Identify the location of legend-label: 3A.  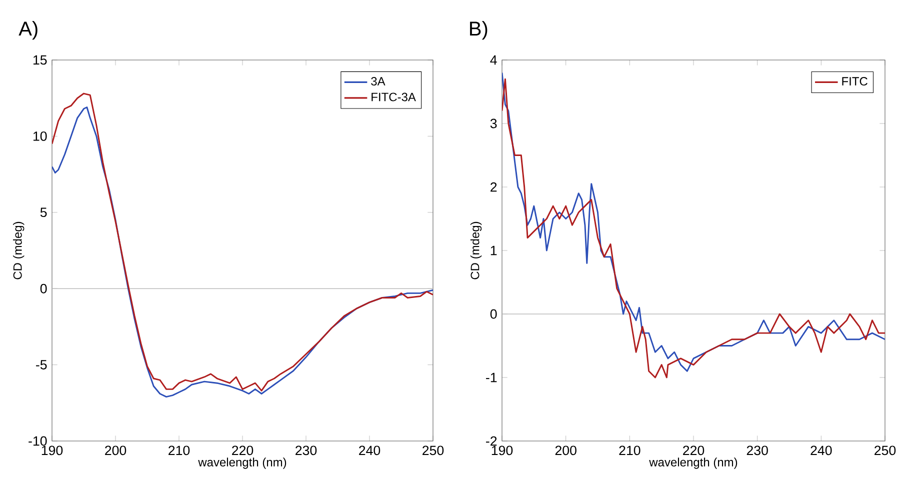
(378, 81).